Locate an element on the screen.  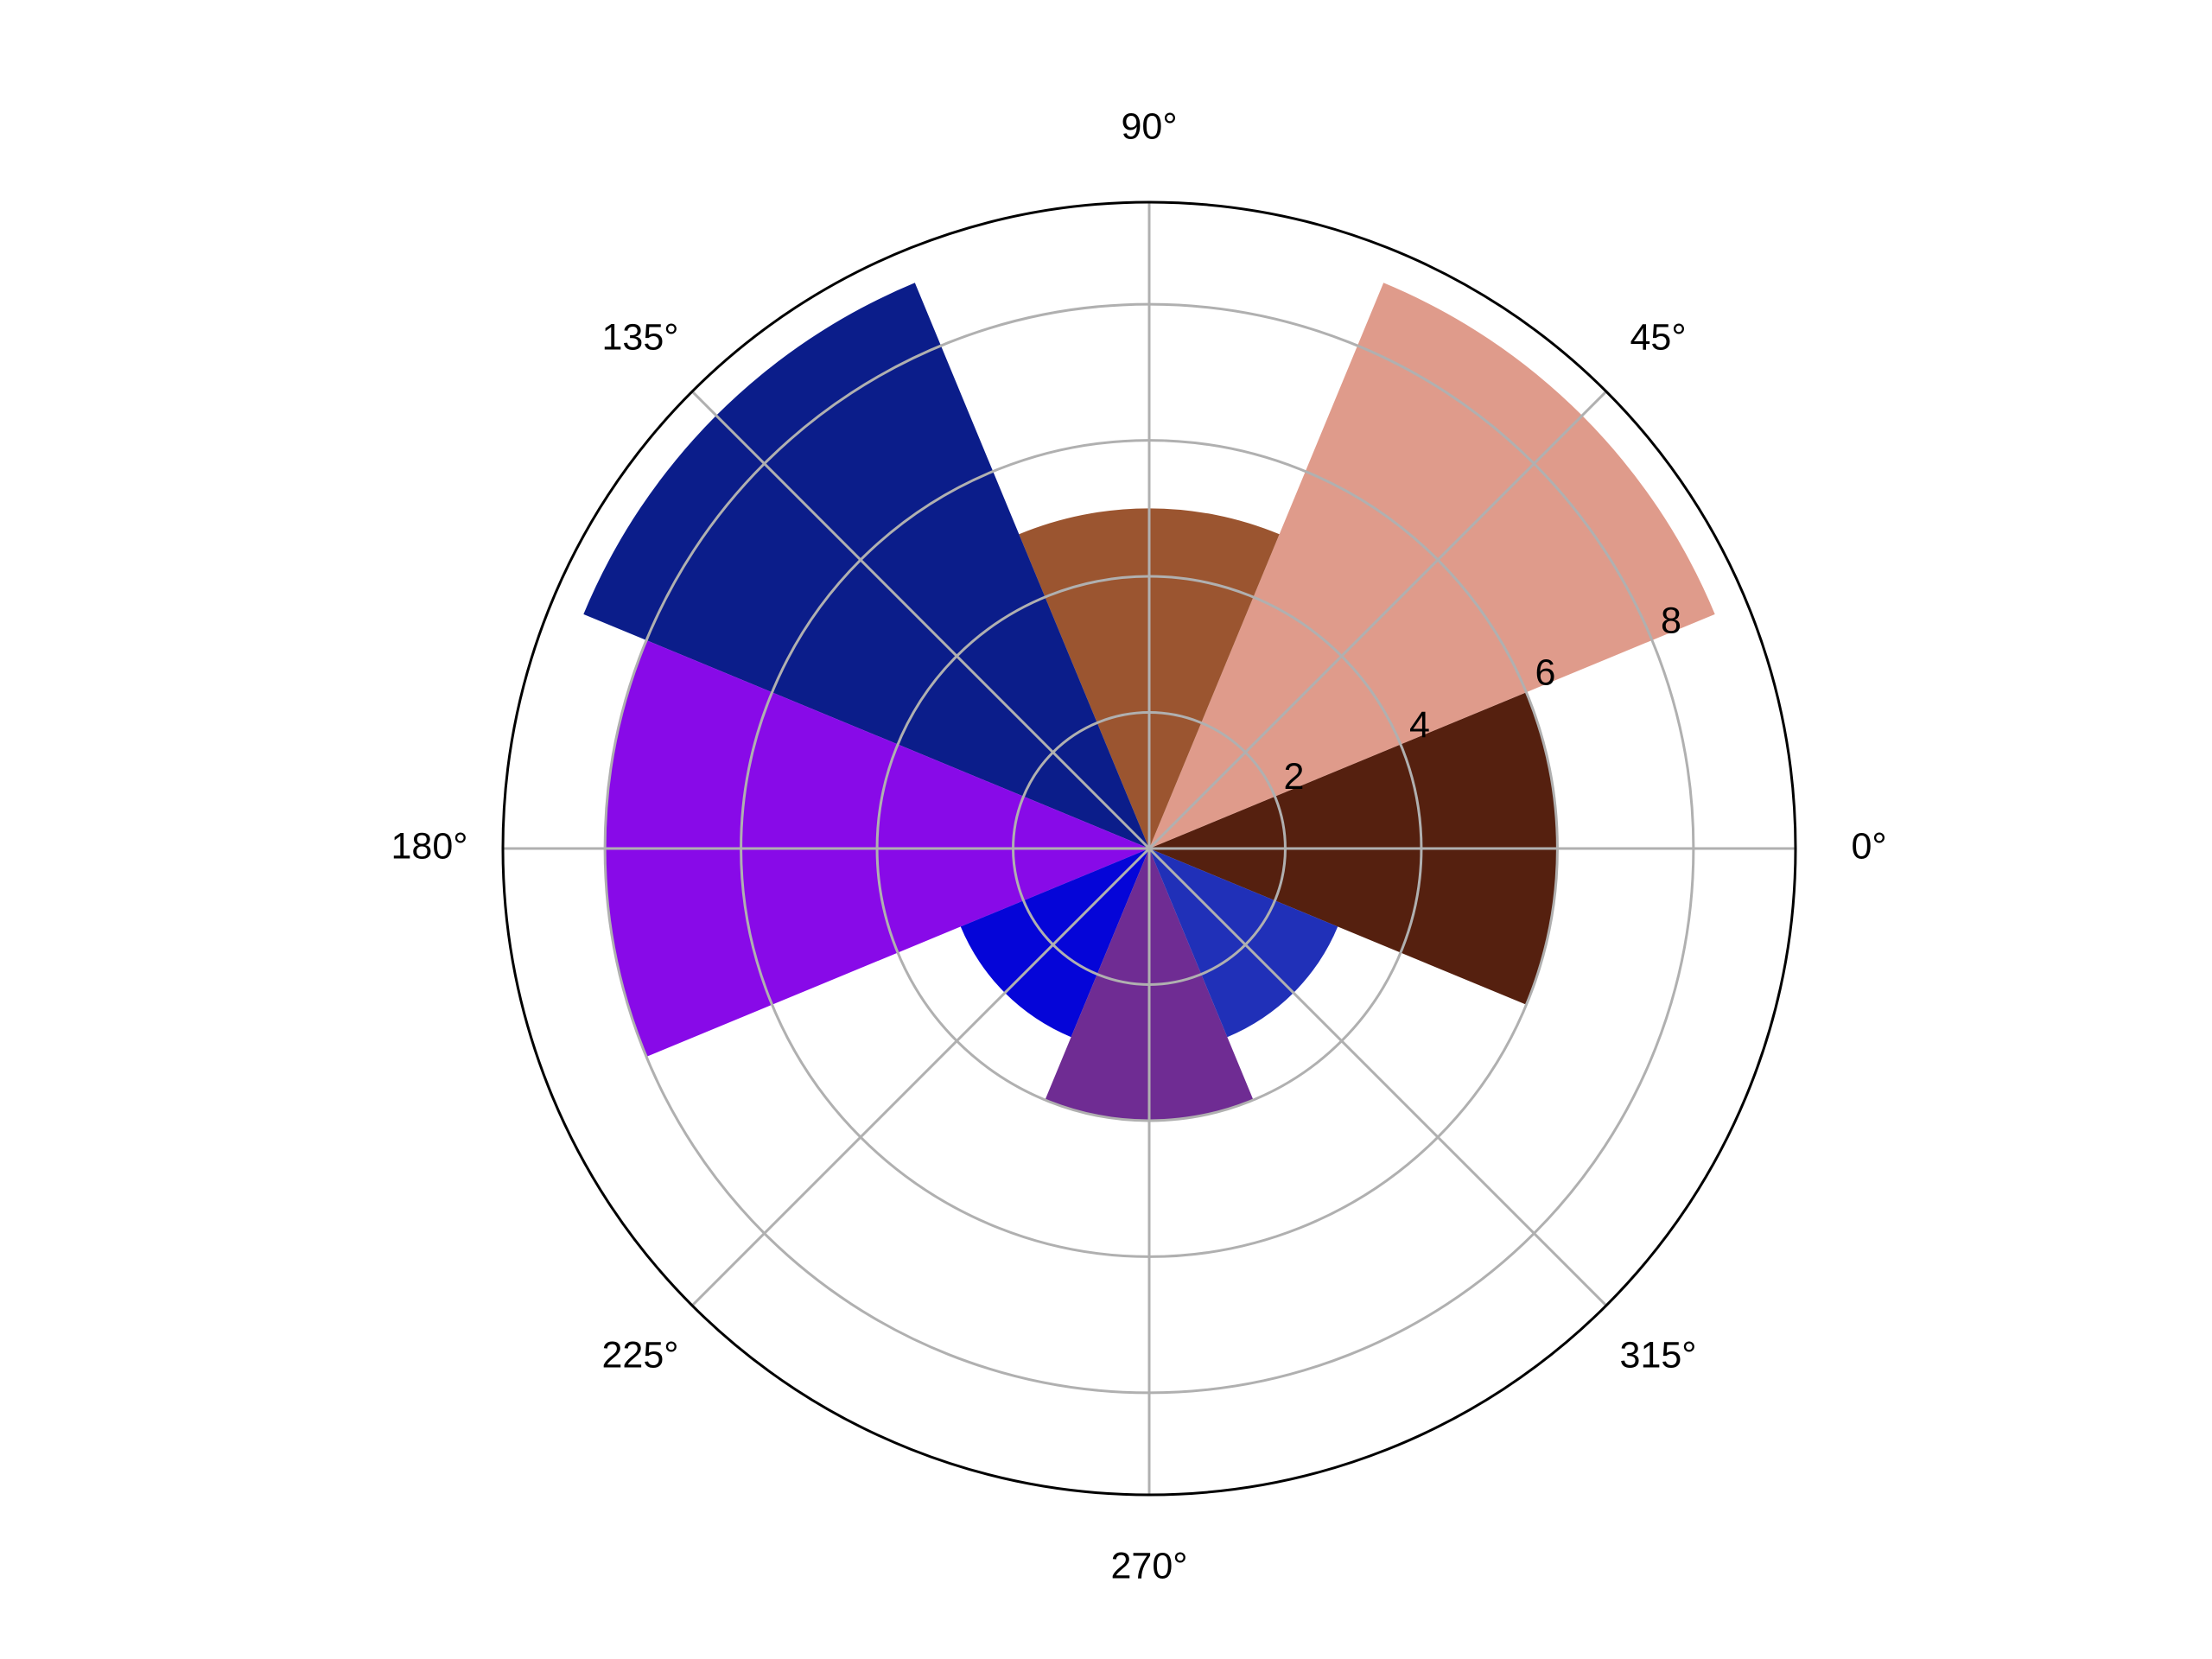
y-tick-label: 4 is located at coordinates (1419, 725).